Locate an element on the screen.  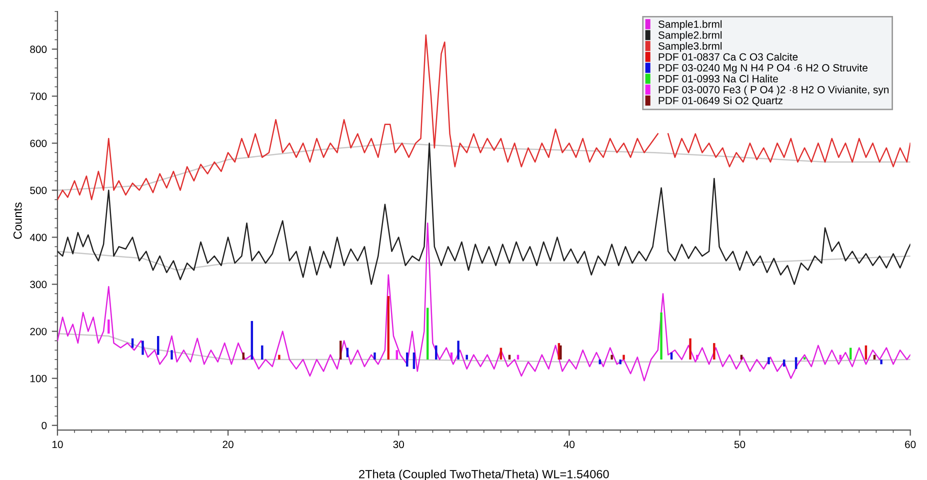
y-tick-label: 800 is located at coordinates (38, 50).